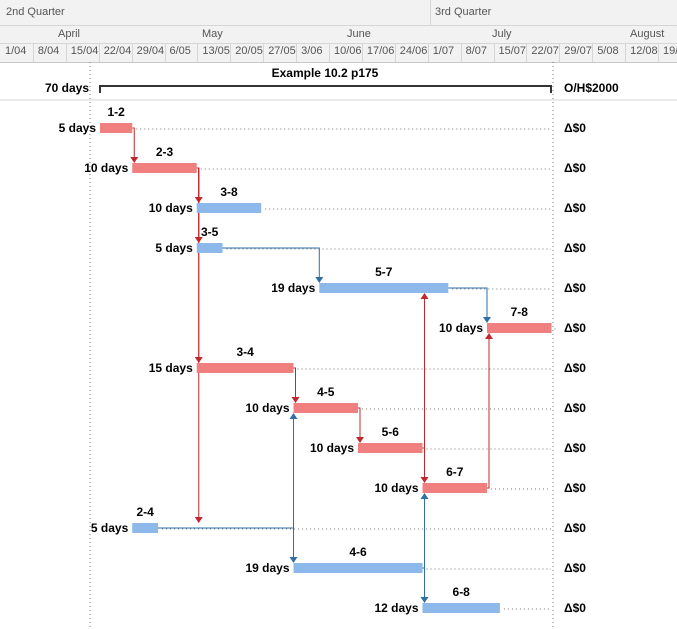 Image resolution: width=677 pixels, height=629 pixels. Describe the element at coordinates (413, 51) in the screenshot. I see `day-label: 24/06` at that location.